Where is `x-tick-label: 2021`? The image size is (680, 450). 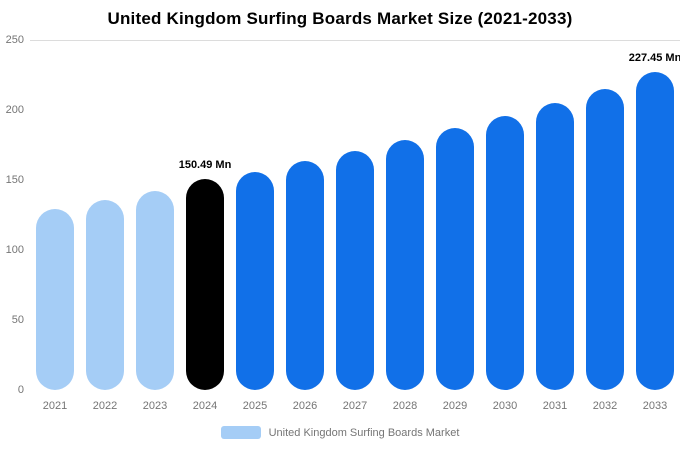
x-tick-label: 2021 is located at coordinates (55, 406).